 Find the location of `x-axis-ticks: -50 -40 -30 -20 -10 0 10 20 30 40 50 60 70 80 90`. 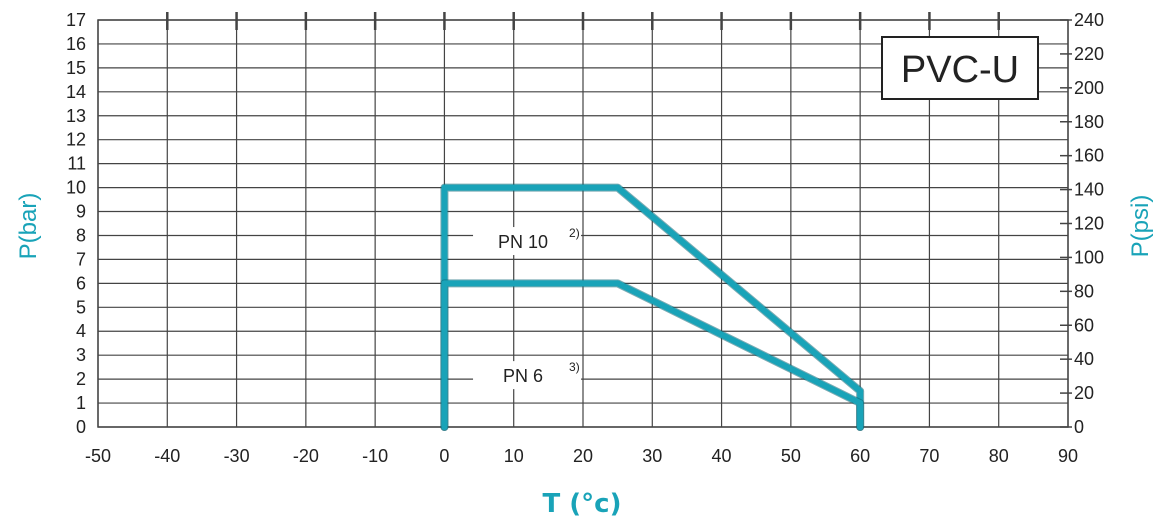

x-axis-ticks: -50 -40 -30 -20 -10 0 10 20 30 40 50 60 70 80 90 is located at coordinates (581, 456).